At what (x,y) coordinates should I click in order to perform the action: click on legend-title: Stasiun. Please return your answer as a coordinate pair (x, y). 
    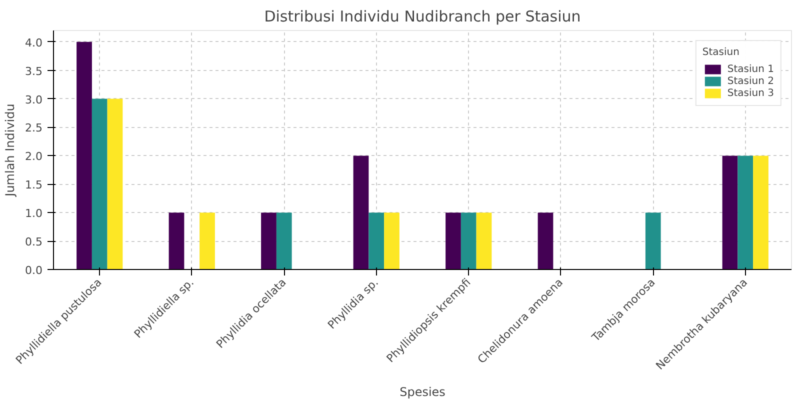
    Looking at the image, I should click on (721, 52).